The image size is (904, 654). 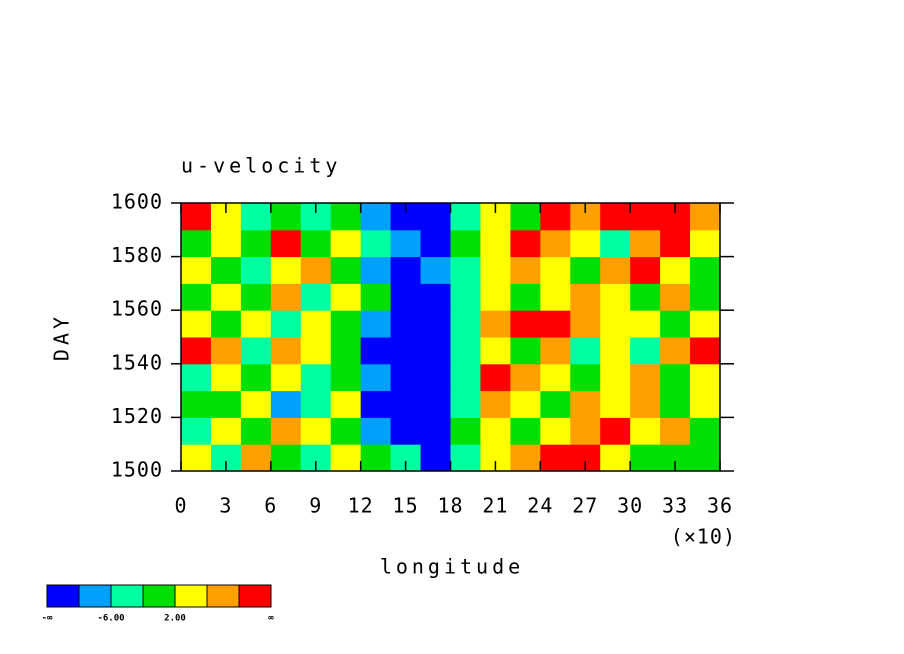 What do you see at coordinates (315, 506) in the screenshot?
I see `x-tick-label: 9` at bounding box center [315, 506].